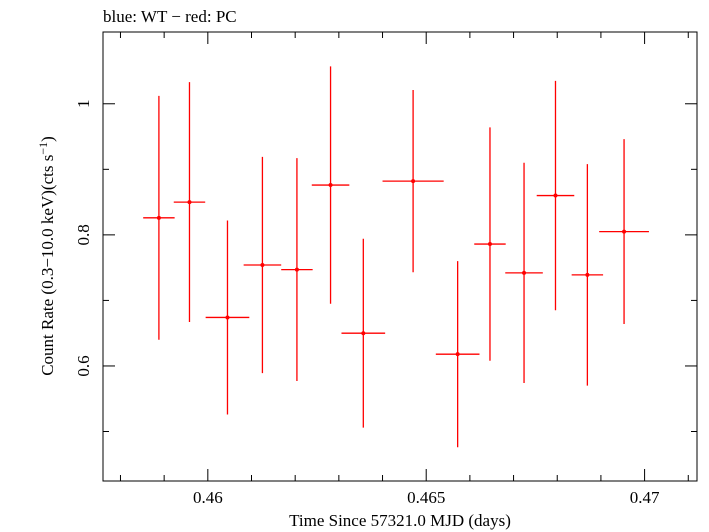 This screenshot has height=532, width=709. Describe the element at coordinates (426, 497) in the screenshot. I see `x-tick-label: 0.465` at that location.